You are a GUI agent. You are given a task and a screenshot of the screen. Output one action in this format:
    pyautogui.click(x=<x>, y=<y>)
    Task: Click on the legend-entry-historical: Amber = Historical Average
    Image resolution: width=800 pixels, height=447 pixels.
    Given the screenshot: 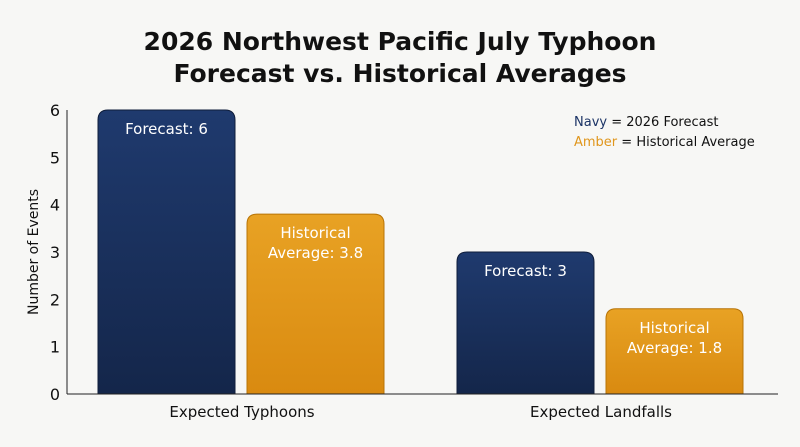 What is the action you would take?
    pyautogui.click(x=664, y=142)
    